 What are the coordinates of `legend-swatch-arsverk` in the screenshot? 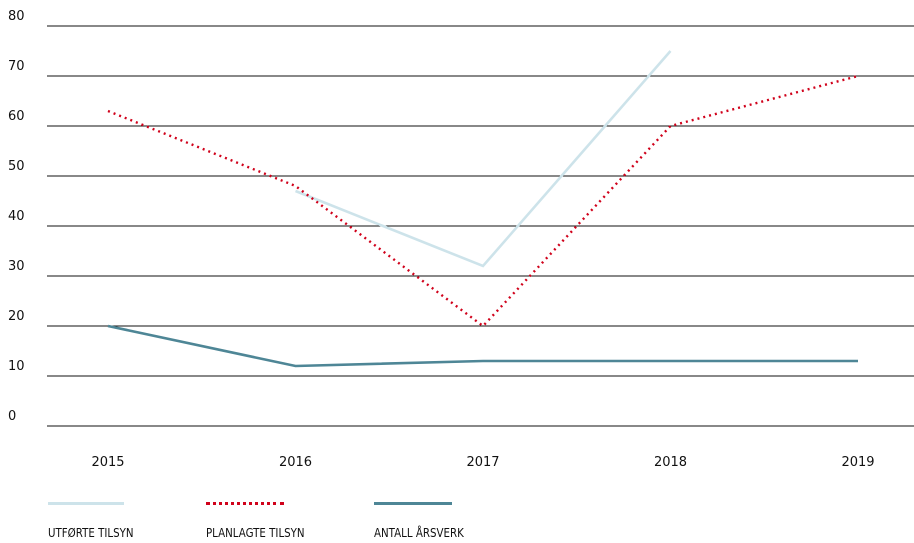 It's located at (413, 503).